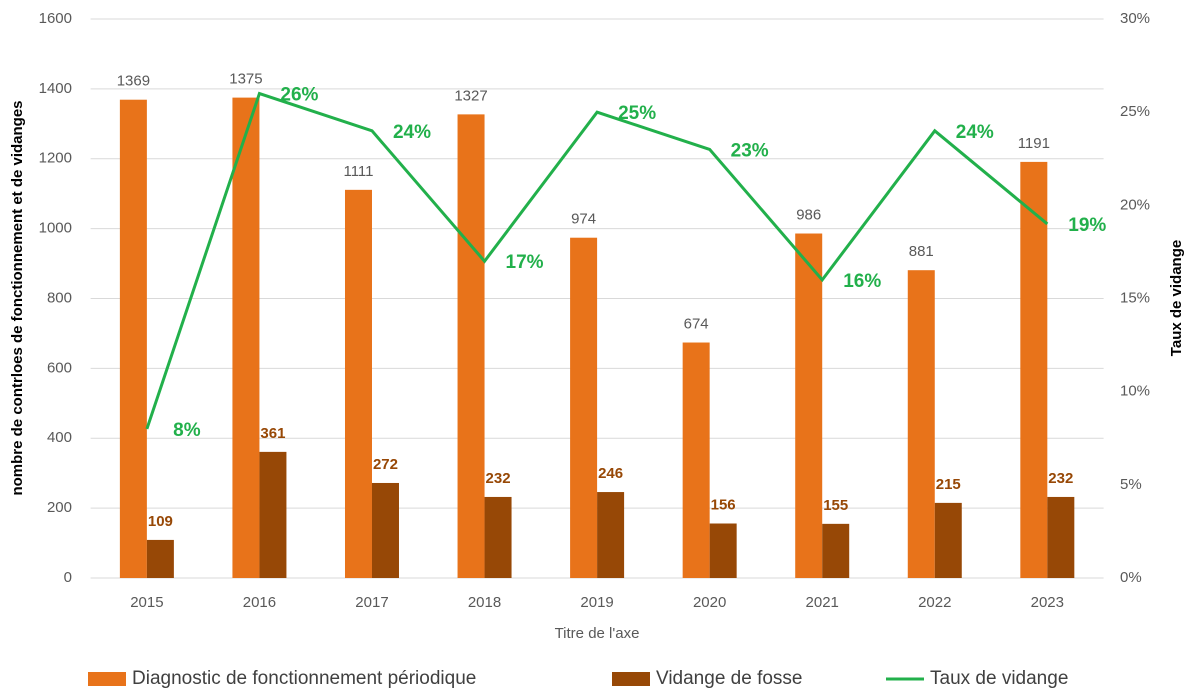 The height and width of the screenshot is (691, 1190). I want to click on y2-tick-label: 10%, so click(1135, 391).